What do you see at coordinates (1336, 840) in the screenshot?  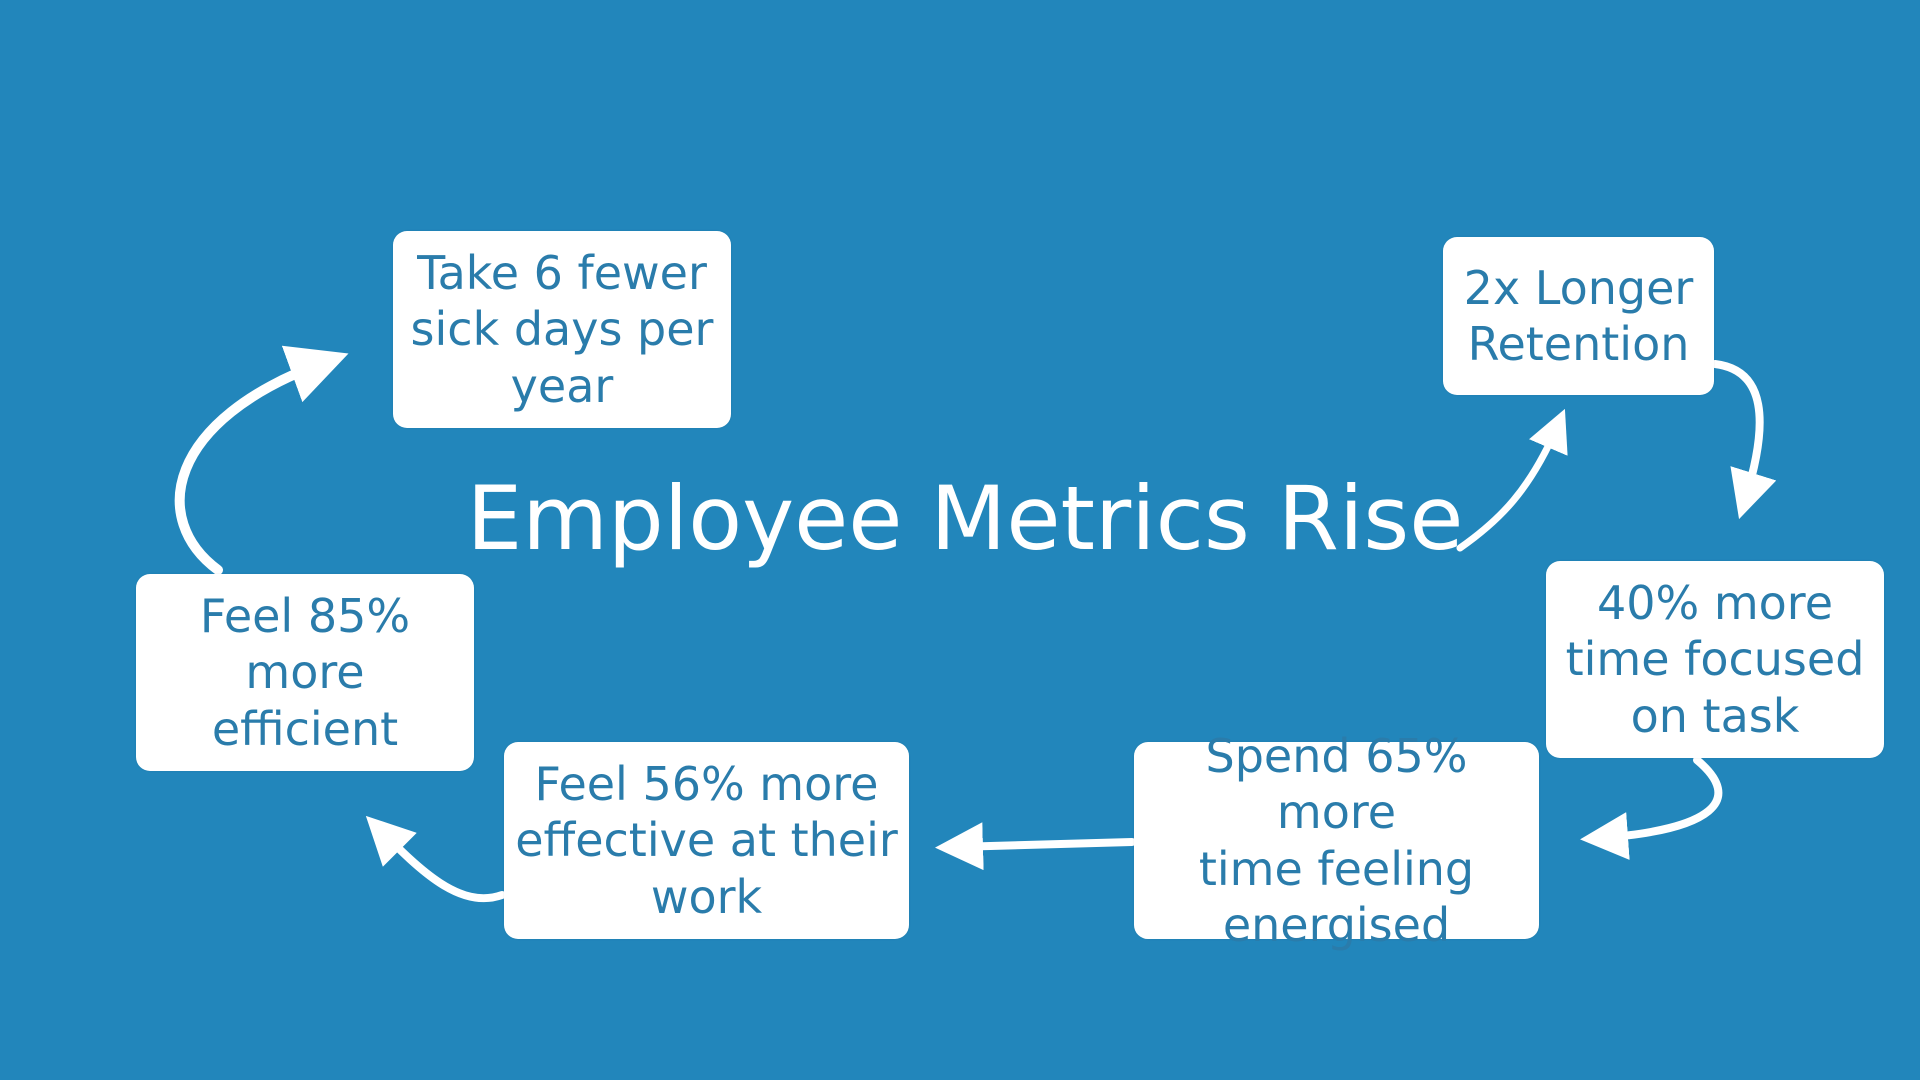 I see `node-feeling-energised: Spend 65% more time feeling energised` at bounding box center [1336, 840].